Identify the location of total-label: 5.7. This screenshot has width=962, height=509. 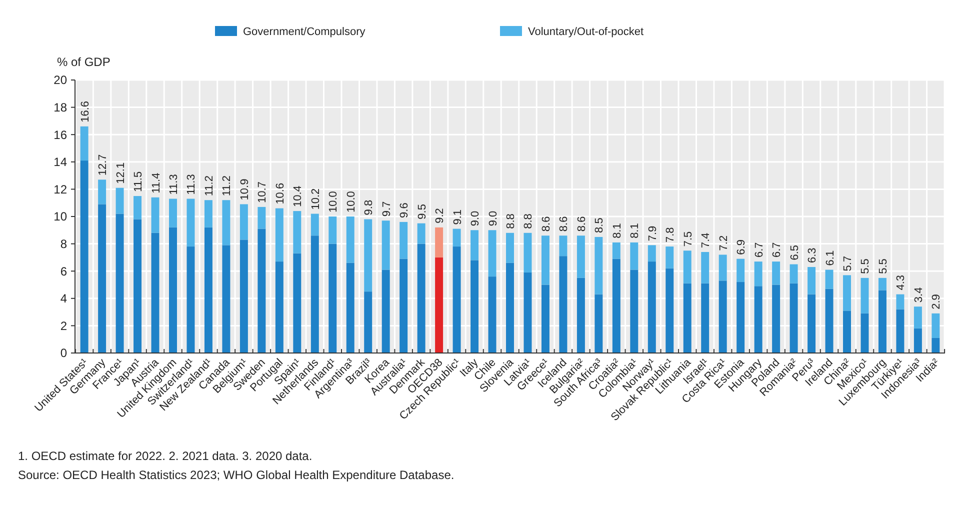
(848, 264).